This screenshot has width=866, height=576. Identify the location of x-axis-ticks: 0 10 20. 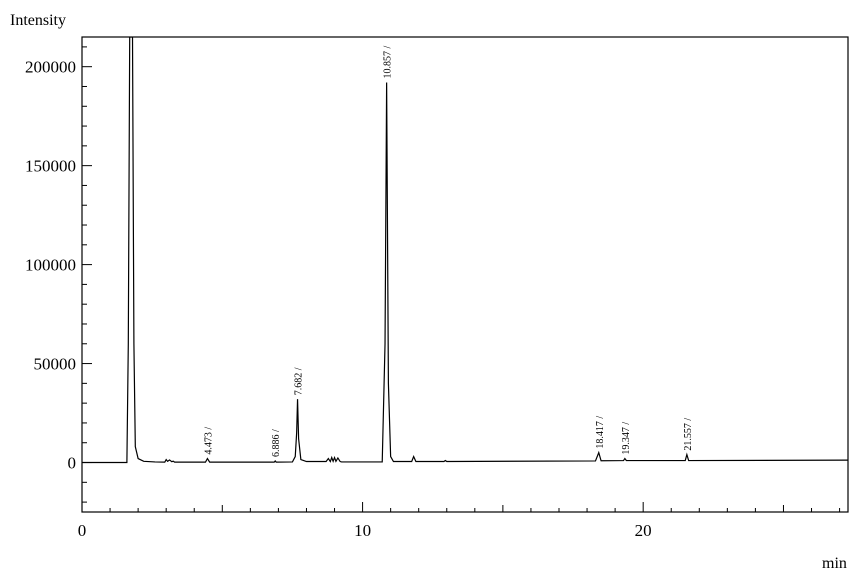
(459, 521).